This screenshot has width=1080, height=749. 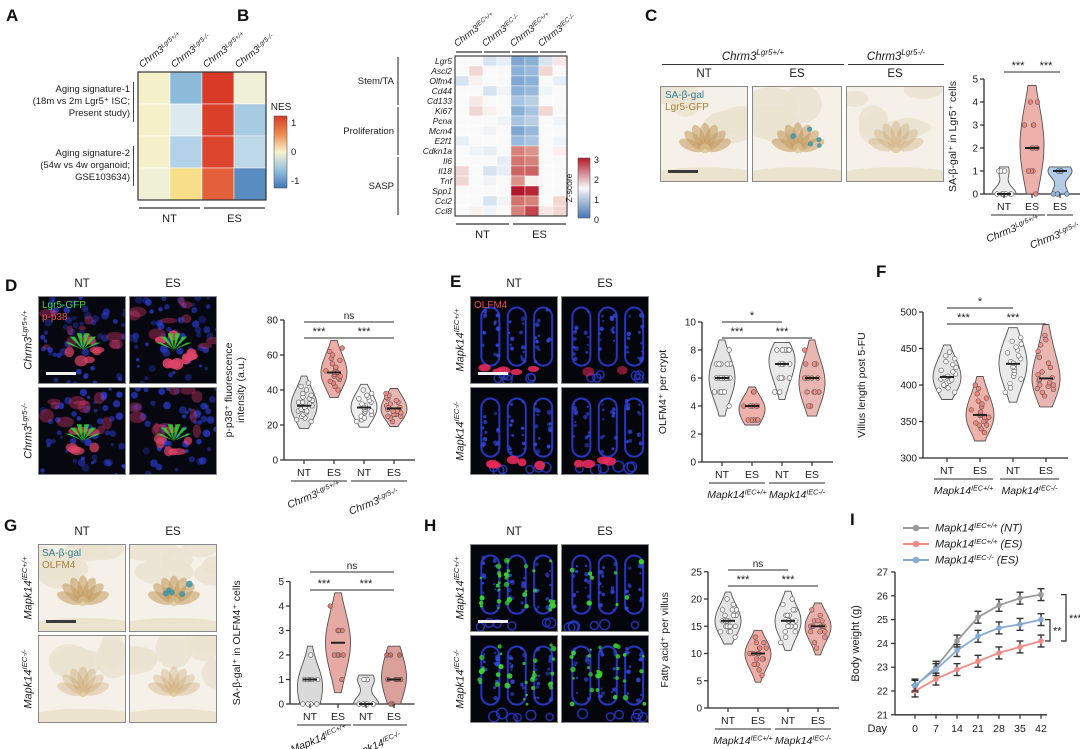 What do you see at coordinates (908, 422) in the screenshot?
I see `svg-text: 350` at bounding box center [908, 422].